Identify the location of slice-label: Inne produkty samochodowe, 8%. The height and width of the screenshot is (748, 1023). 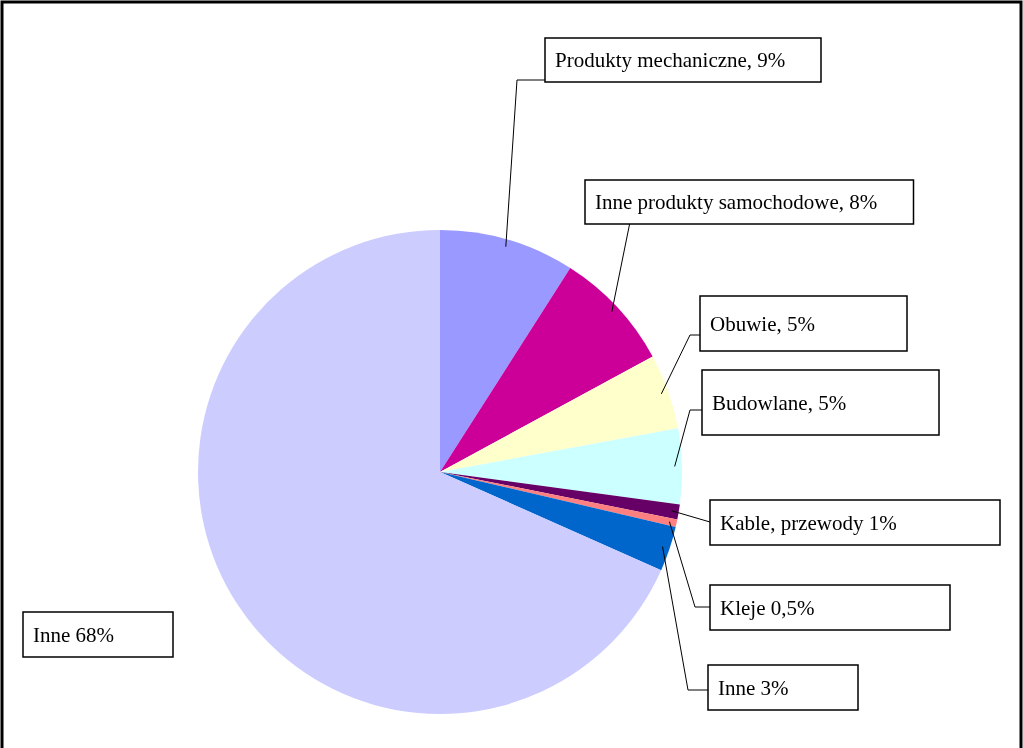
(736, 202).